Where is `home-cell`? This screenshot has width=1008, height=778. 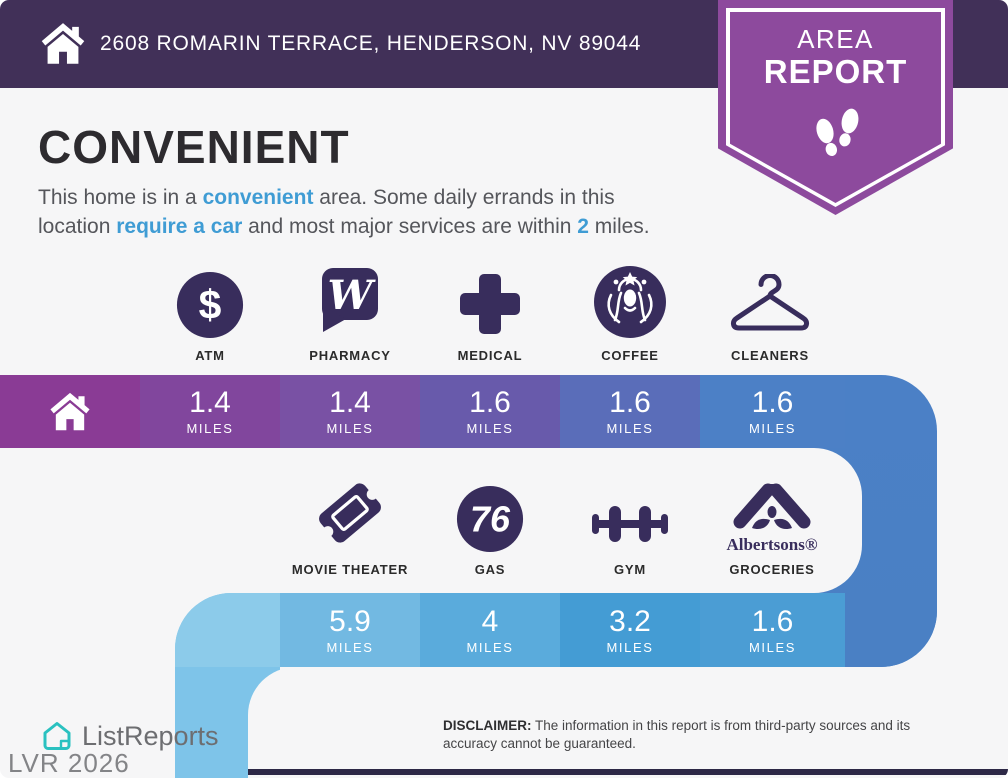 home-cell is located at coordinates (70, 411).